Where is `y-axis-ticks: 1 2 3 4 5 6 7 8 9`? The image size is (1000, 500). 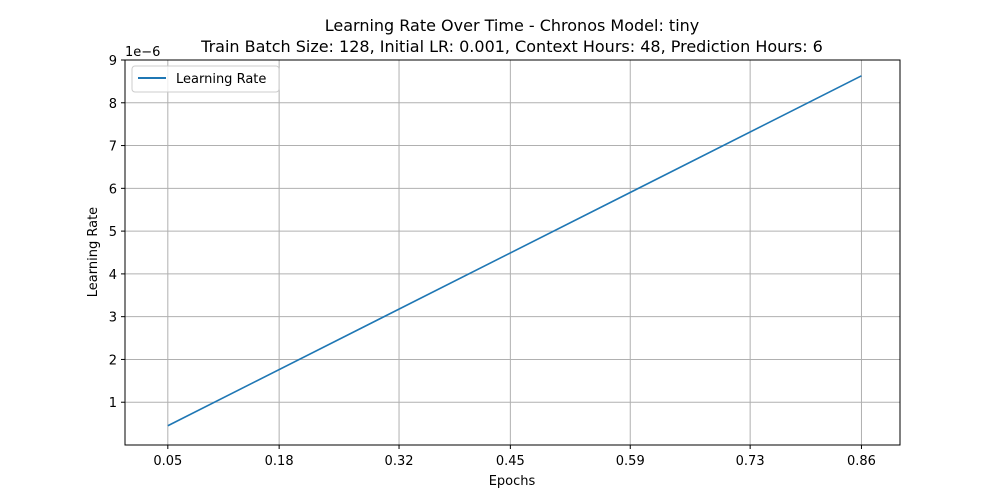 y-axis-ticks: 1 2 3 4 5 6 7 8 9 is located at coordinates (117, 232).